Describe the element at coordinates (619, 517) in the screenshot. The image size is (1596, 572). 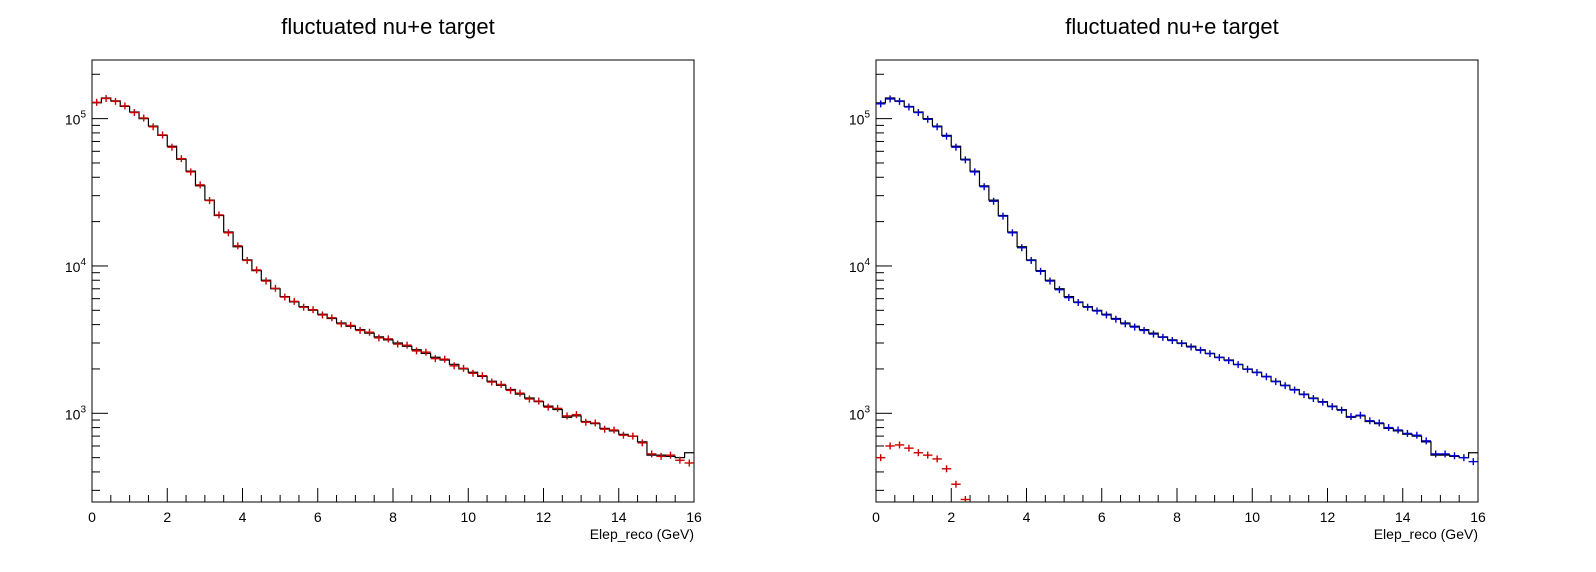
I see `x-tick-label: 14` at that location.